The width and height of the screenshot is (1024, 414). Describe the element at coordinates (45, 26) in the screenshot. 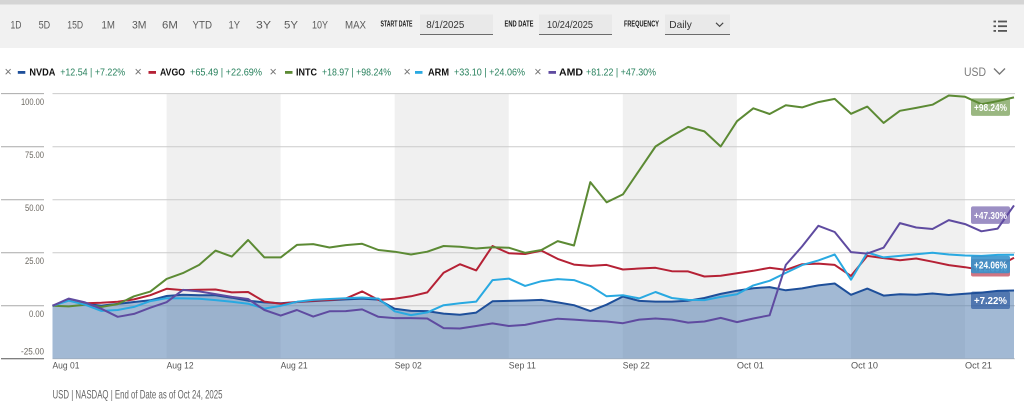

I see `svg-text: 5D` at that location.